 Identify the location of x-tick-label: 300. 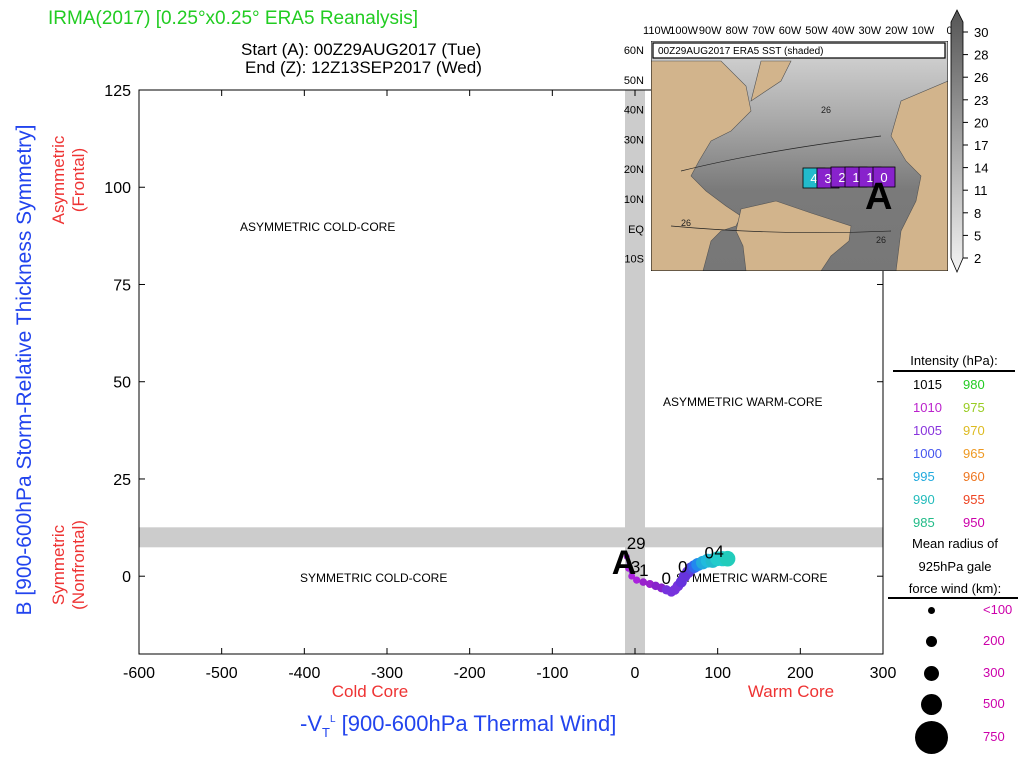
(883, 673).